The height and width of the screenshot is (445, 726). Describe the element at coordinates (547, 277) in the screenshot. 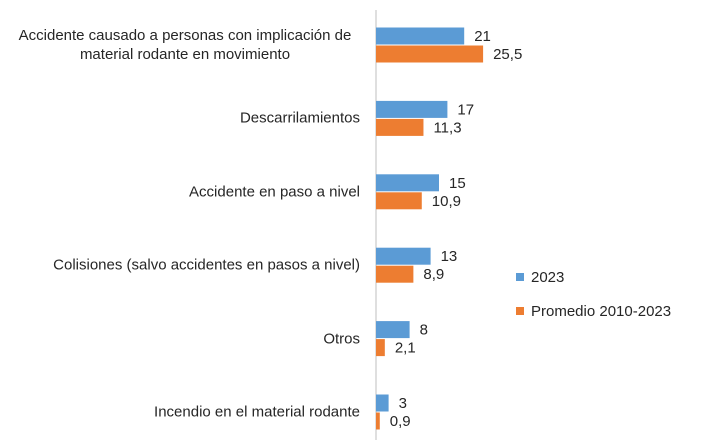

I see `legend-label: 2023` at that location.